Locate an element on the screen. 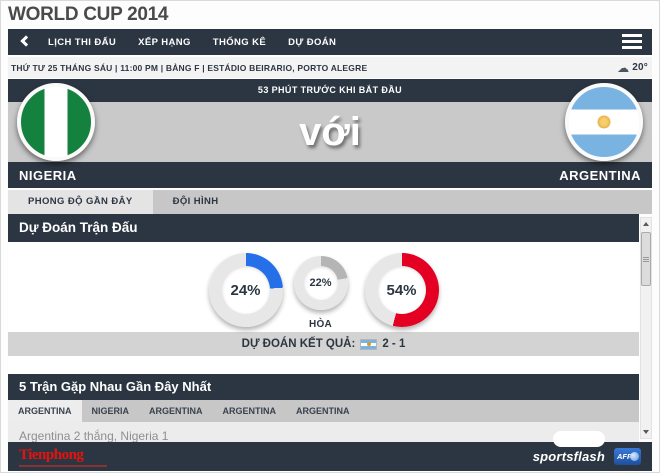  prediction-section-header: Dự Đoán Trận Đấu is located at coordinates (323, 228).